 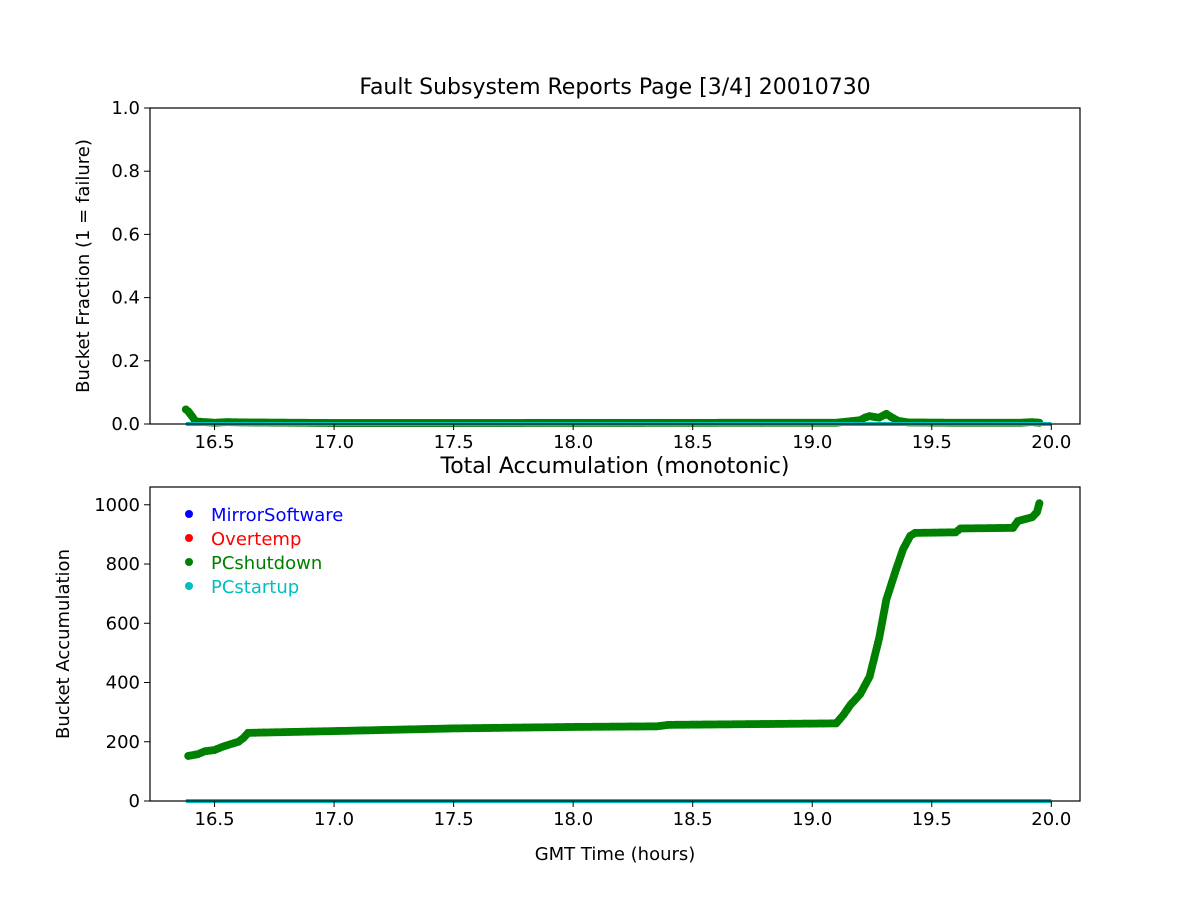 I want to click on legend-label: PCshutdown, so click(x=266, y=563).